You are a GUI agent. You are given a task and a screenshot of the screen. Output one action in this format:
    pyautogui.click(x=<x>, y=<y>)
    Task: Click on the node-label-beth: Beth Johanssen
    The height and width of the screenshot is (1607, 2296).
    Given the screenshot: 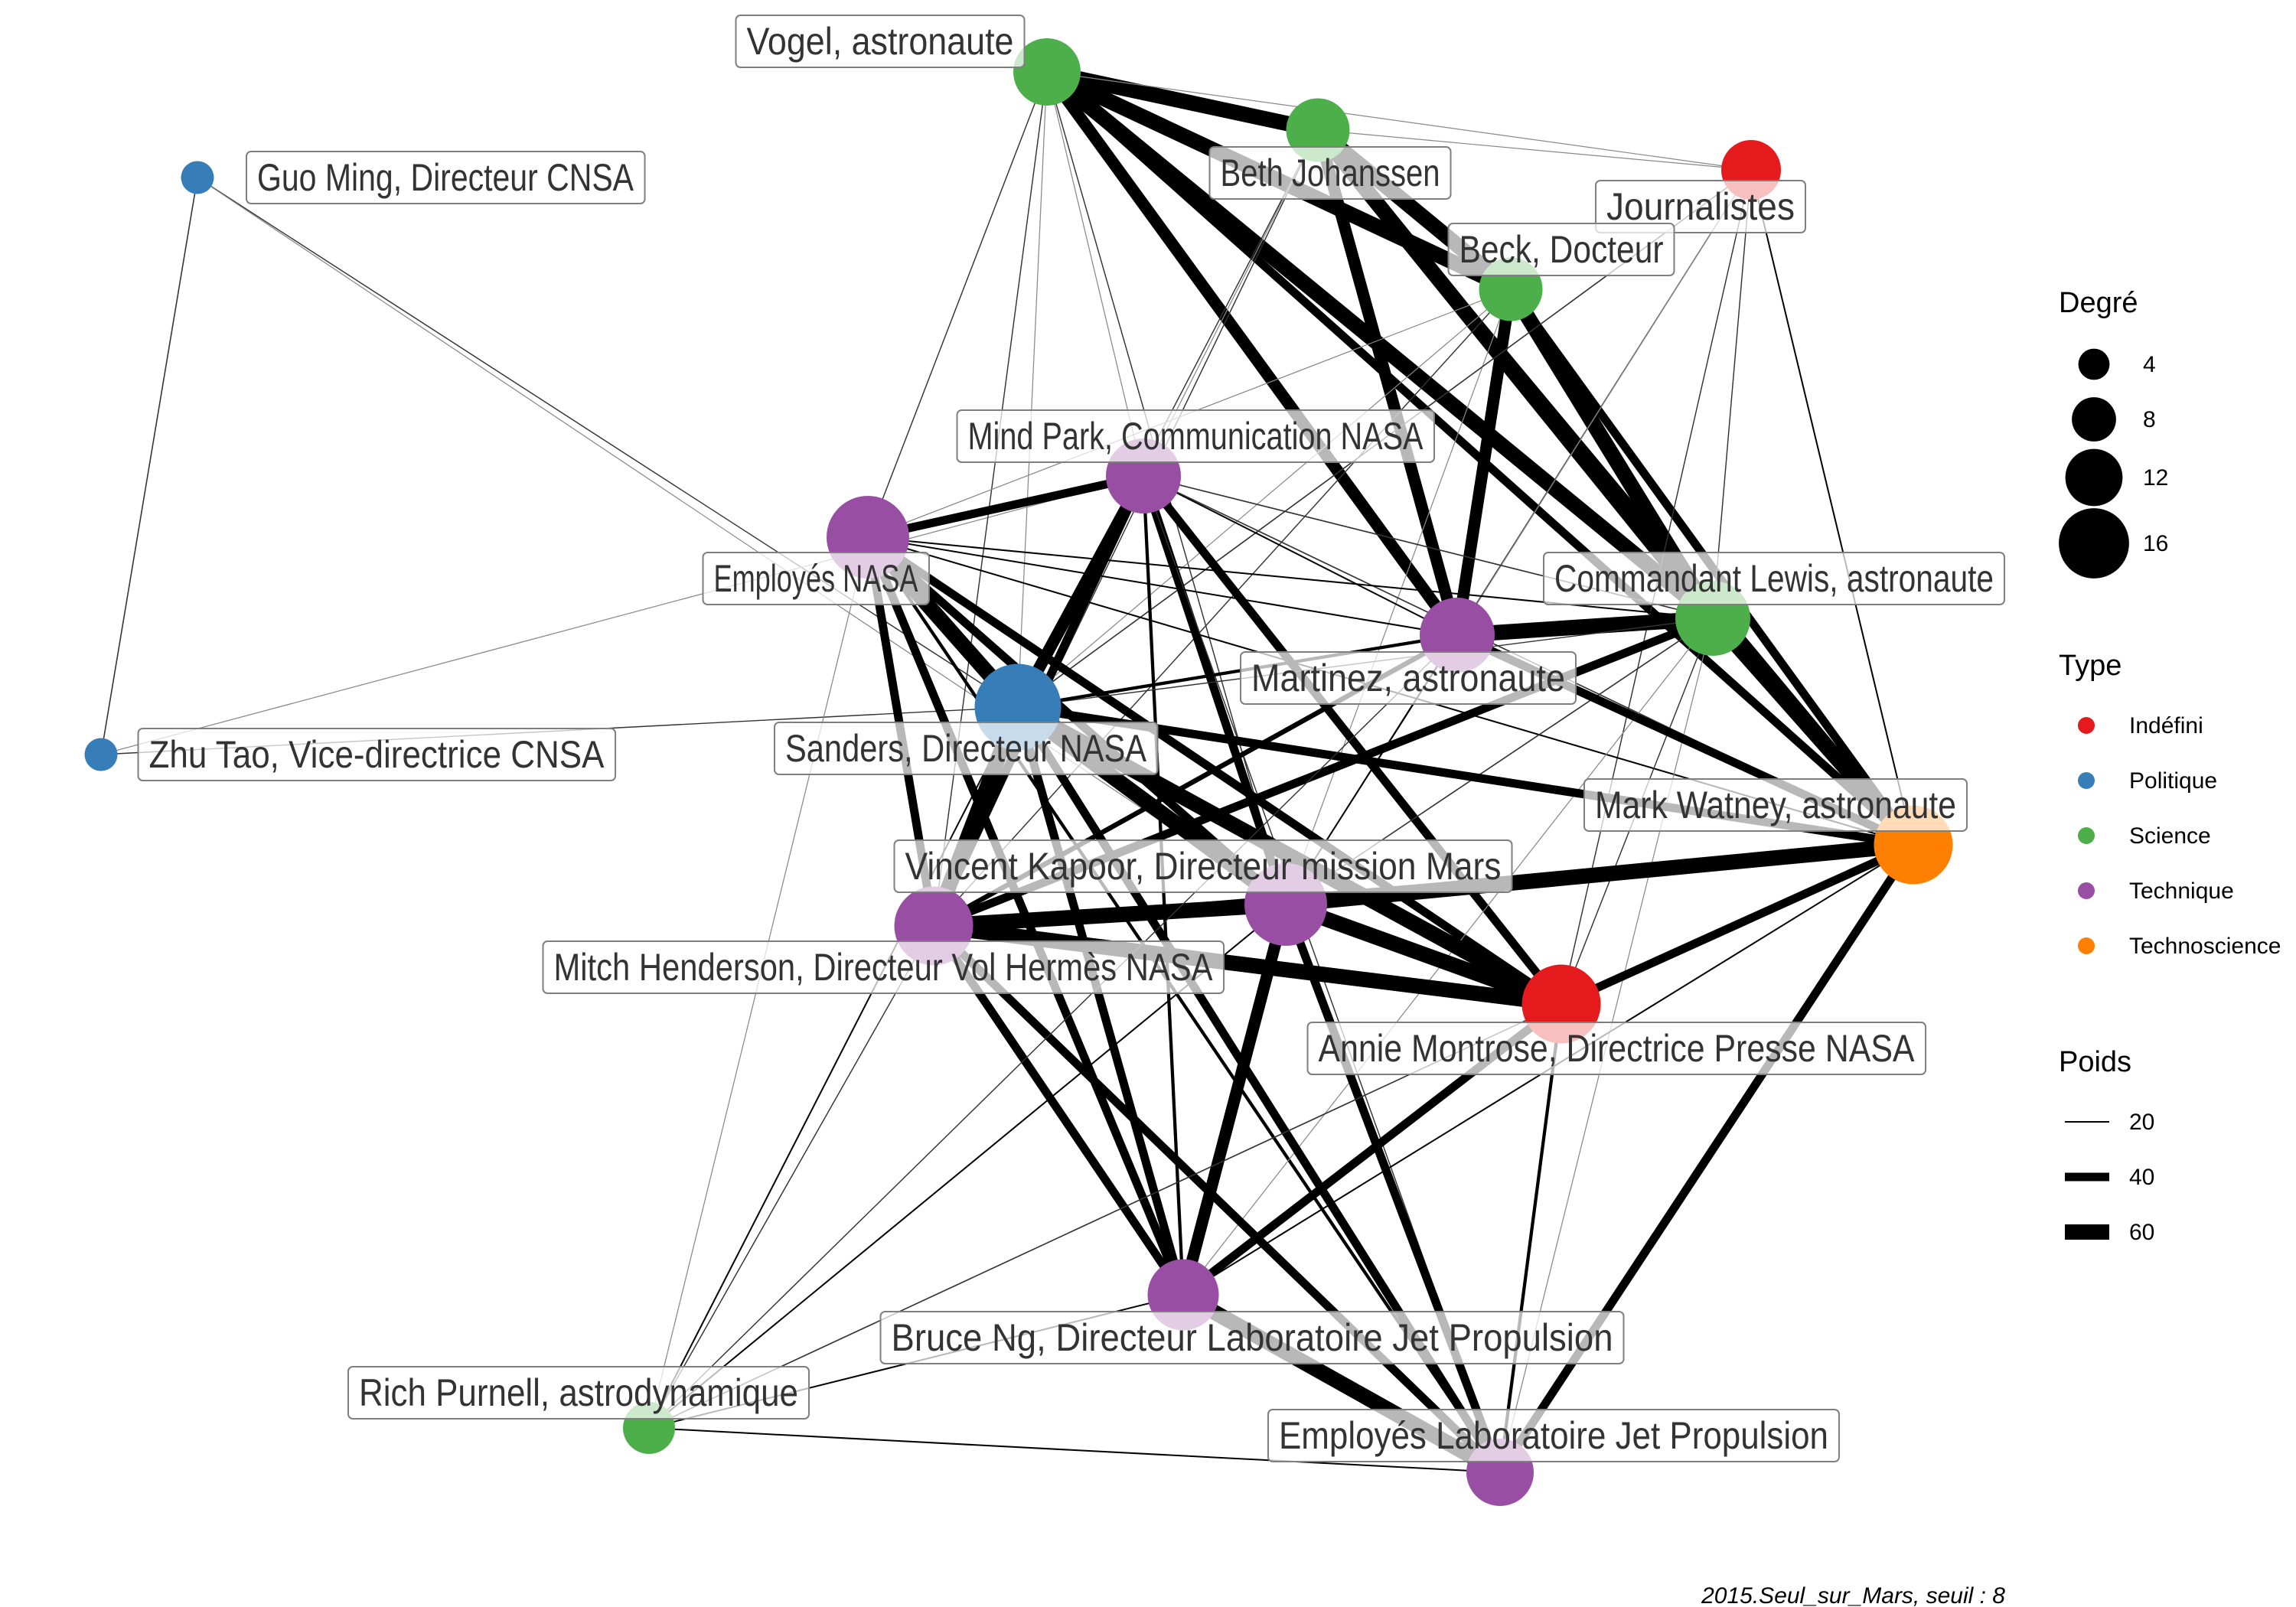 What is the action you would take?
    pyautogui.click(x=1330, y=173)
    